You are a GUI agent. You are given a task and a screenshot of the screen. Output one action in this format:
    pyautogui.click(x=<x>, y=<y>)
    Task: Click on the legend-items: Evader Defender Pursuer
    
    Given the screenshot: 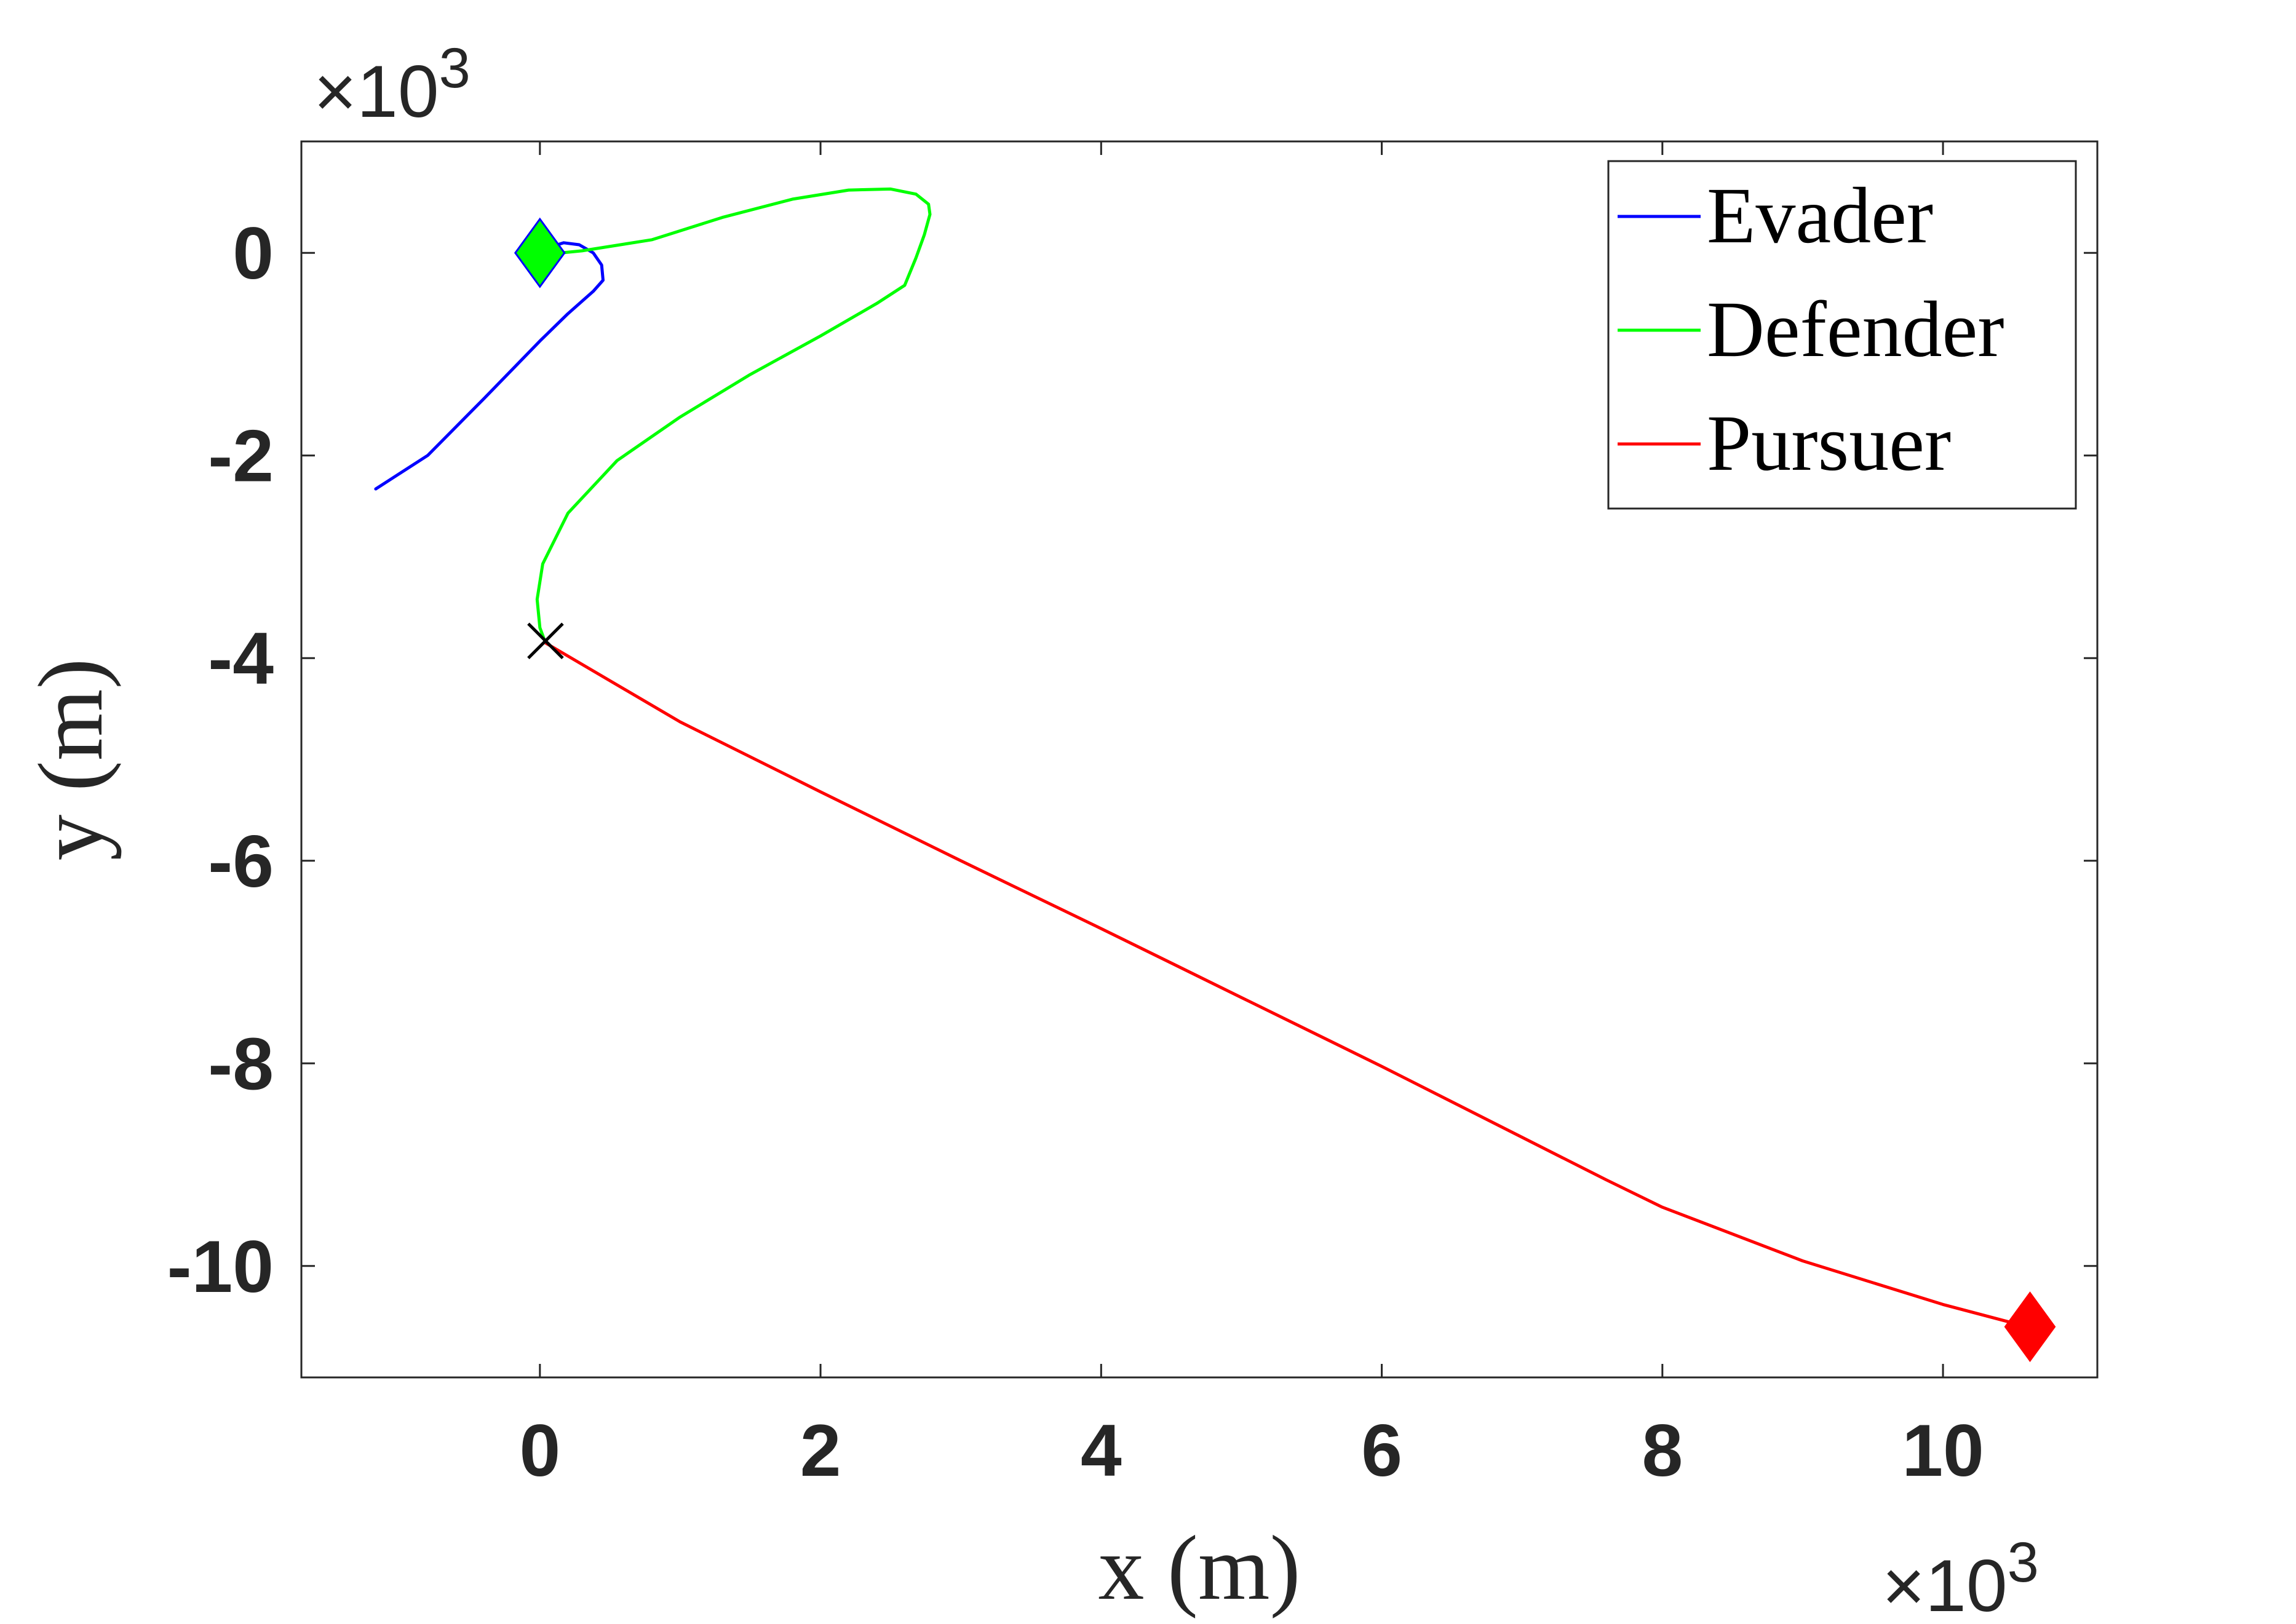 What is the action you would take?
    pyautogui.click(x=1811, y=330)
    